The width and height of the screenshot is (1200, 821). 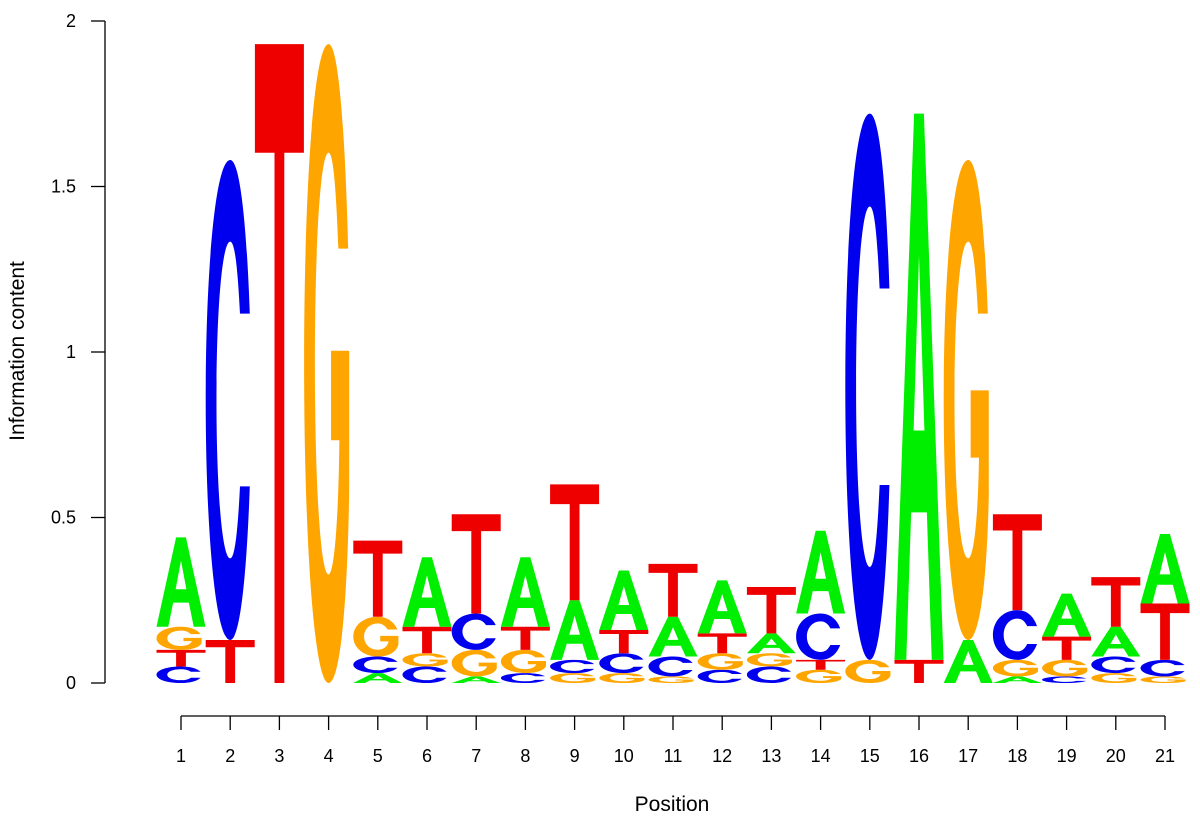 I want to click on x-tick-label: 20, so click(x=1116, y=756).